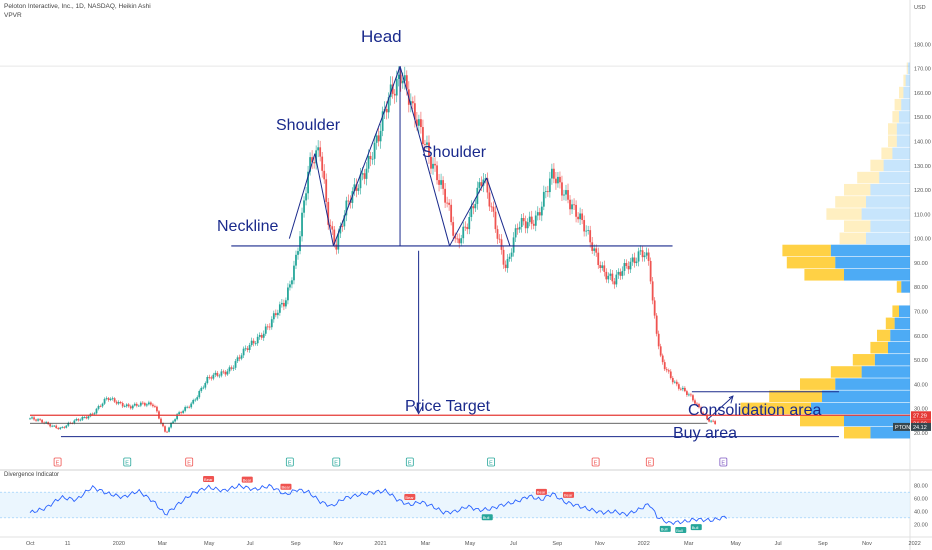 The height and width of the screenshot is (550, 932). I want to click on y-tick-label: 140.00, so click(922, 142).